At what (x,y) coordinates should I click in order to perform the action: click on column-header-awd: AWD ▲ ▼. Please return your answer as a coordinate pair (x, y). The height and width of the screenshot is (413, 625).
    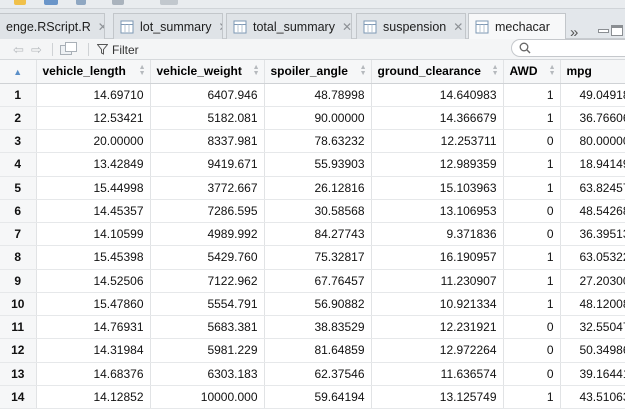
    Looking at the image, I should click on (532, 72).